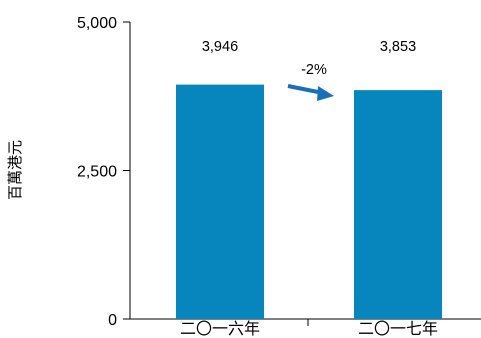  Describe the element at coordinates (97, 172) in the screenshot. I see `y-tick-label: 2,500` at that location.